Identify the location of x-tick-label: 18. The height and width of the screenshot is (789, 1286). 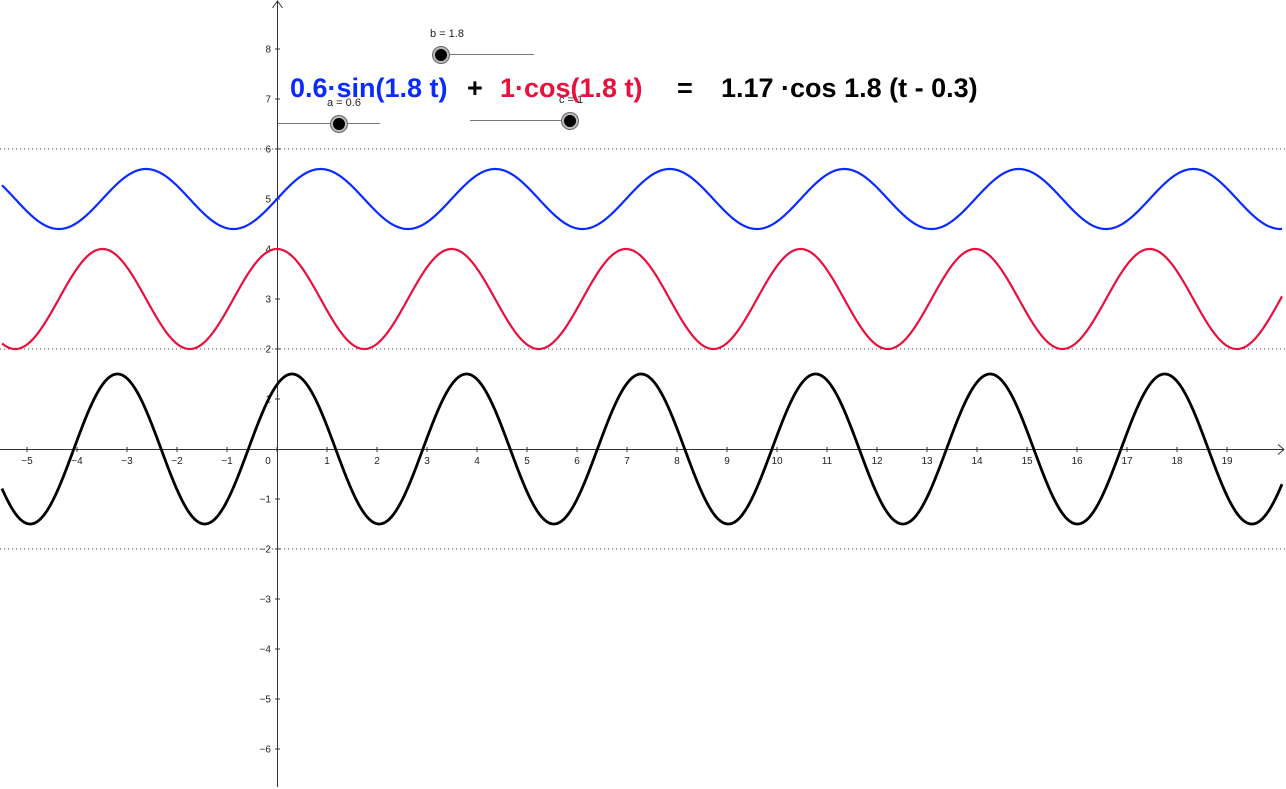
(1177, 461).